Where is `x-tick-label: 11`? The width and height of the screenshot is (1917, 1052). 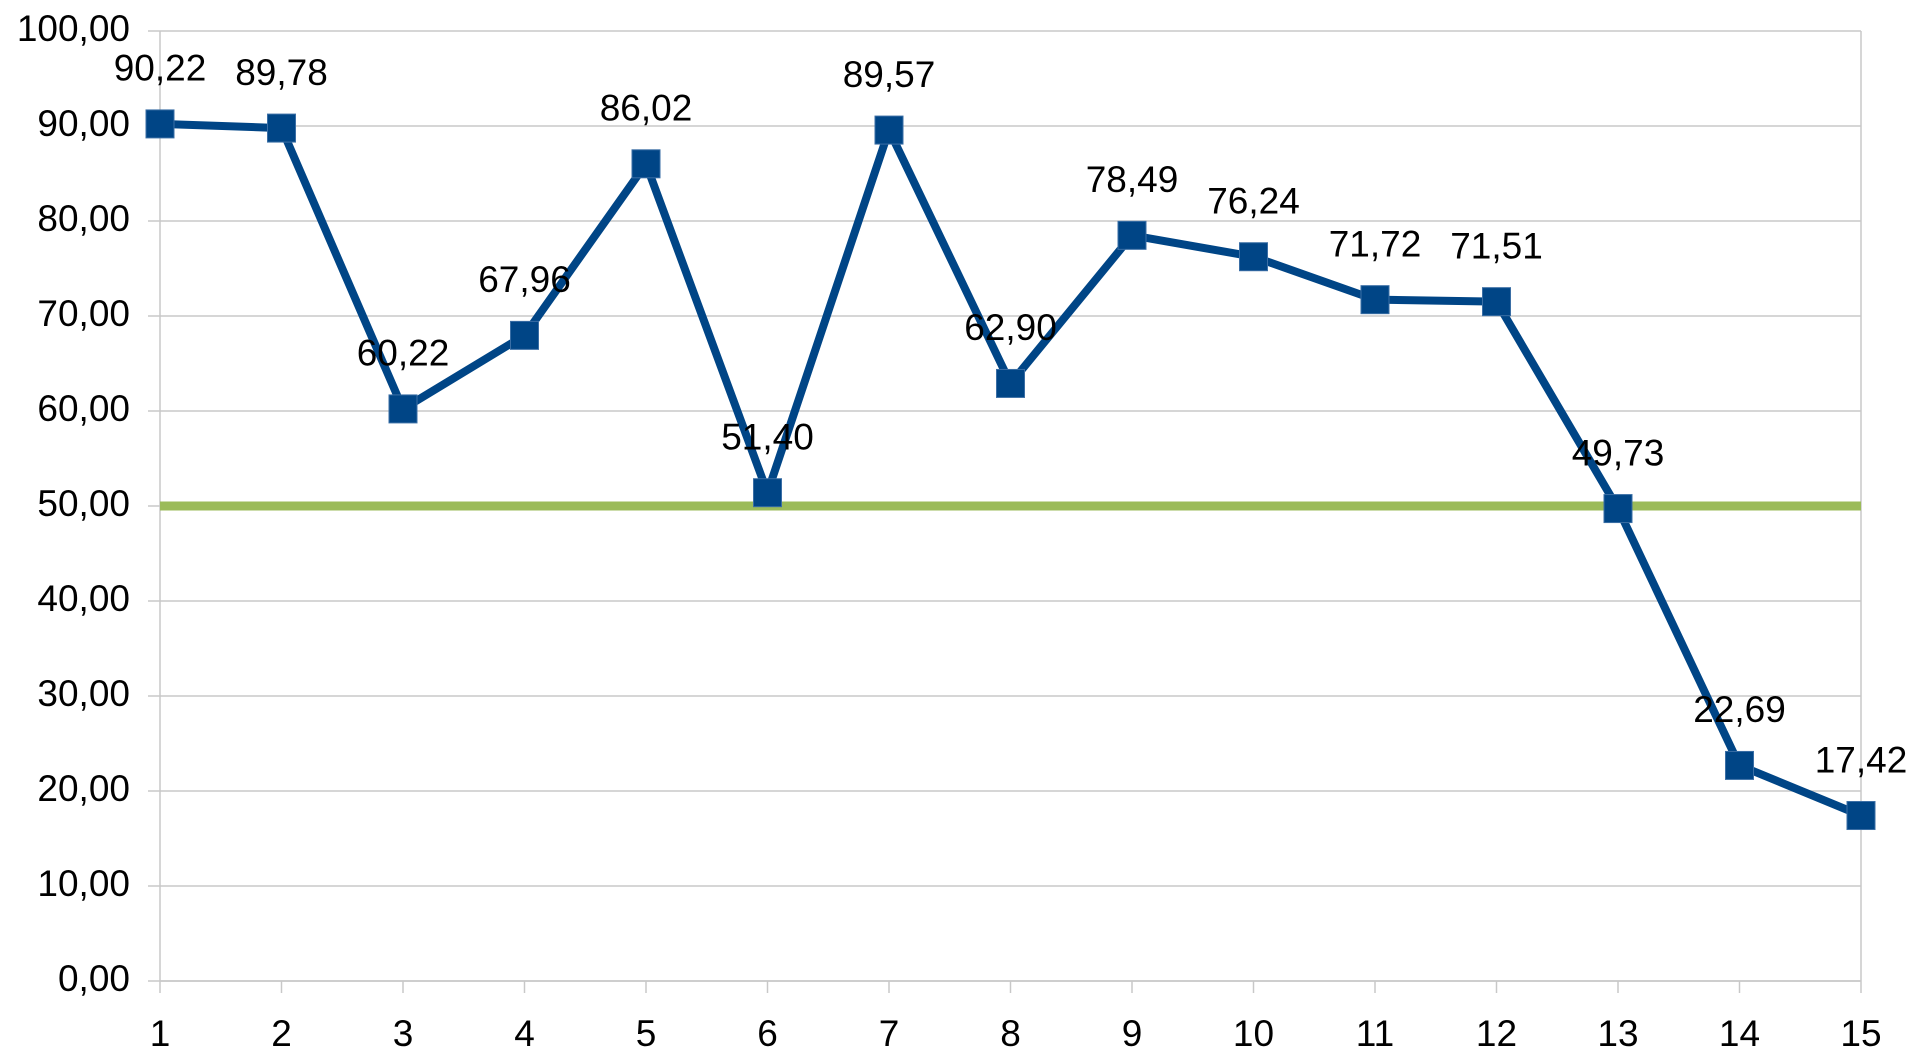
x-tick-label: 11 is located at coordinates (1375, 1032).